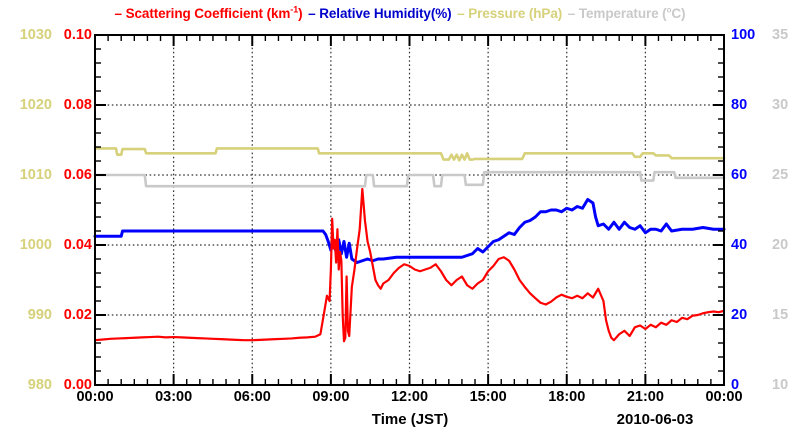  What do you see at coordinates (409, 231) in the screenshot?
I see `series-line-relative-humidity` at bounding box center [409, 231].